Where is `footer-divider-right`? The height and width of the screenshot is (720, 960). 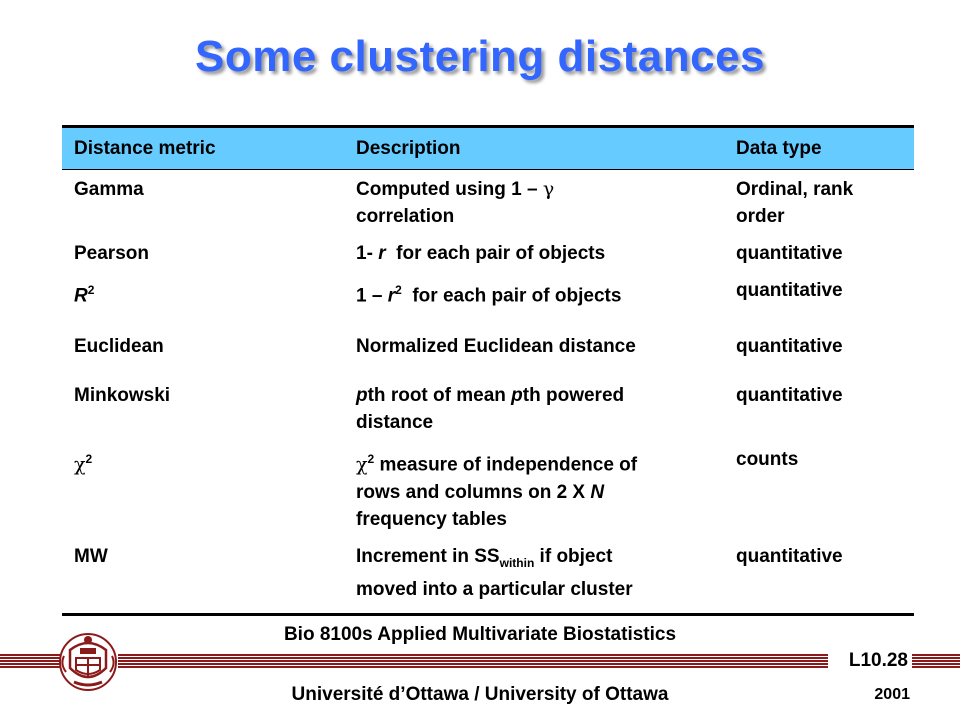 footer-divider-right is located at coordinates (936, 661).